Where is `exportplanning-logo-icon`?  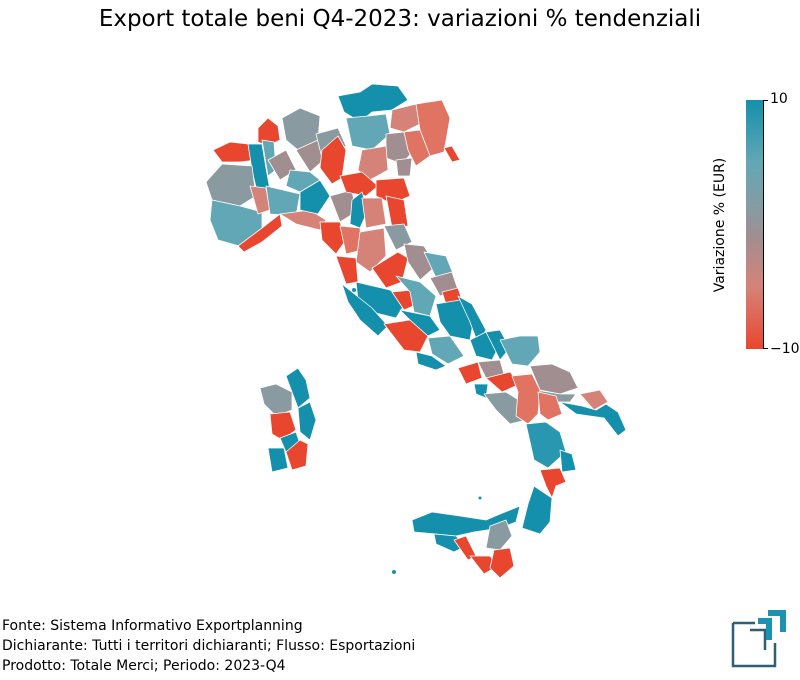 exportplanning-logo-icon is located at coordinates (758, 639).